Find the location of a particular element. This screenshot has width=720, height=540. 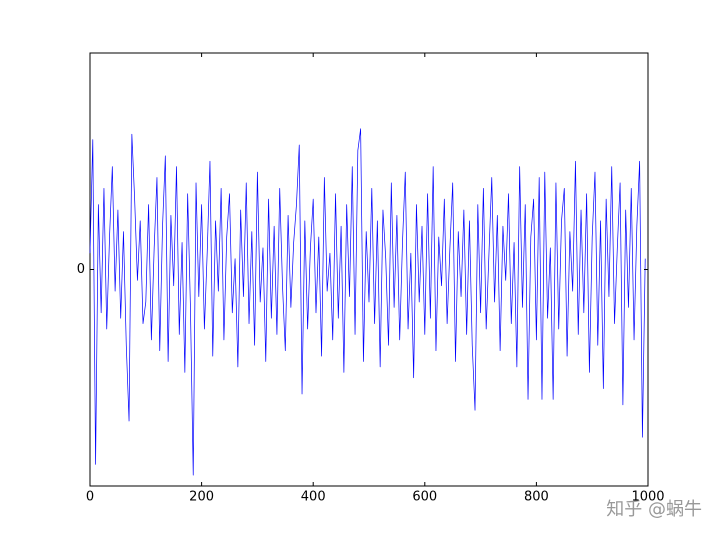

x-tick-label: 400 is located at coordinates (313, 497).